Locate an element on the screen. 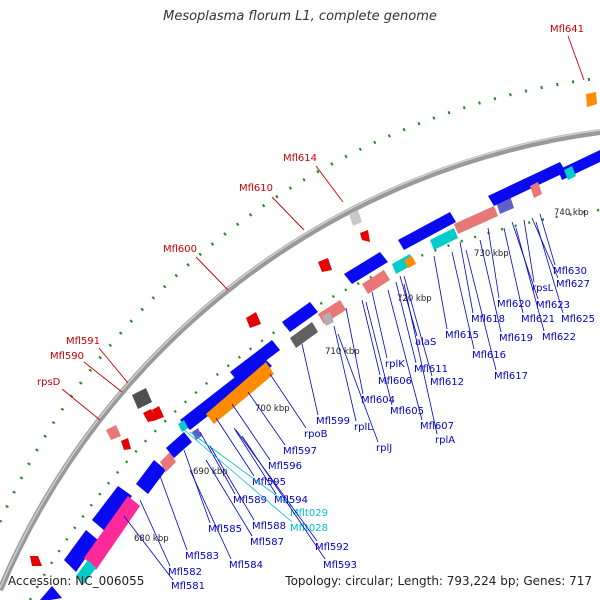 The image size is (600, 600). inner-gene-label: Mfl588 is located at coordinates (269, 526).